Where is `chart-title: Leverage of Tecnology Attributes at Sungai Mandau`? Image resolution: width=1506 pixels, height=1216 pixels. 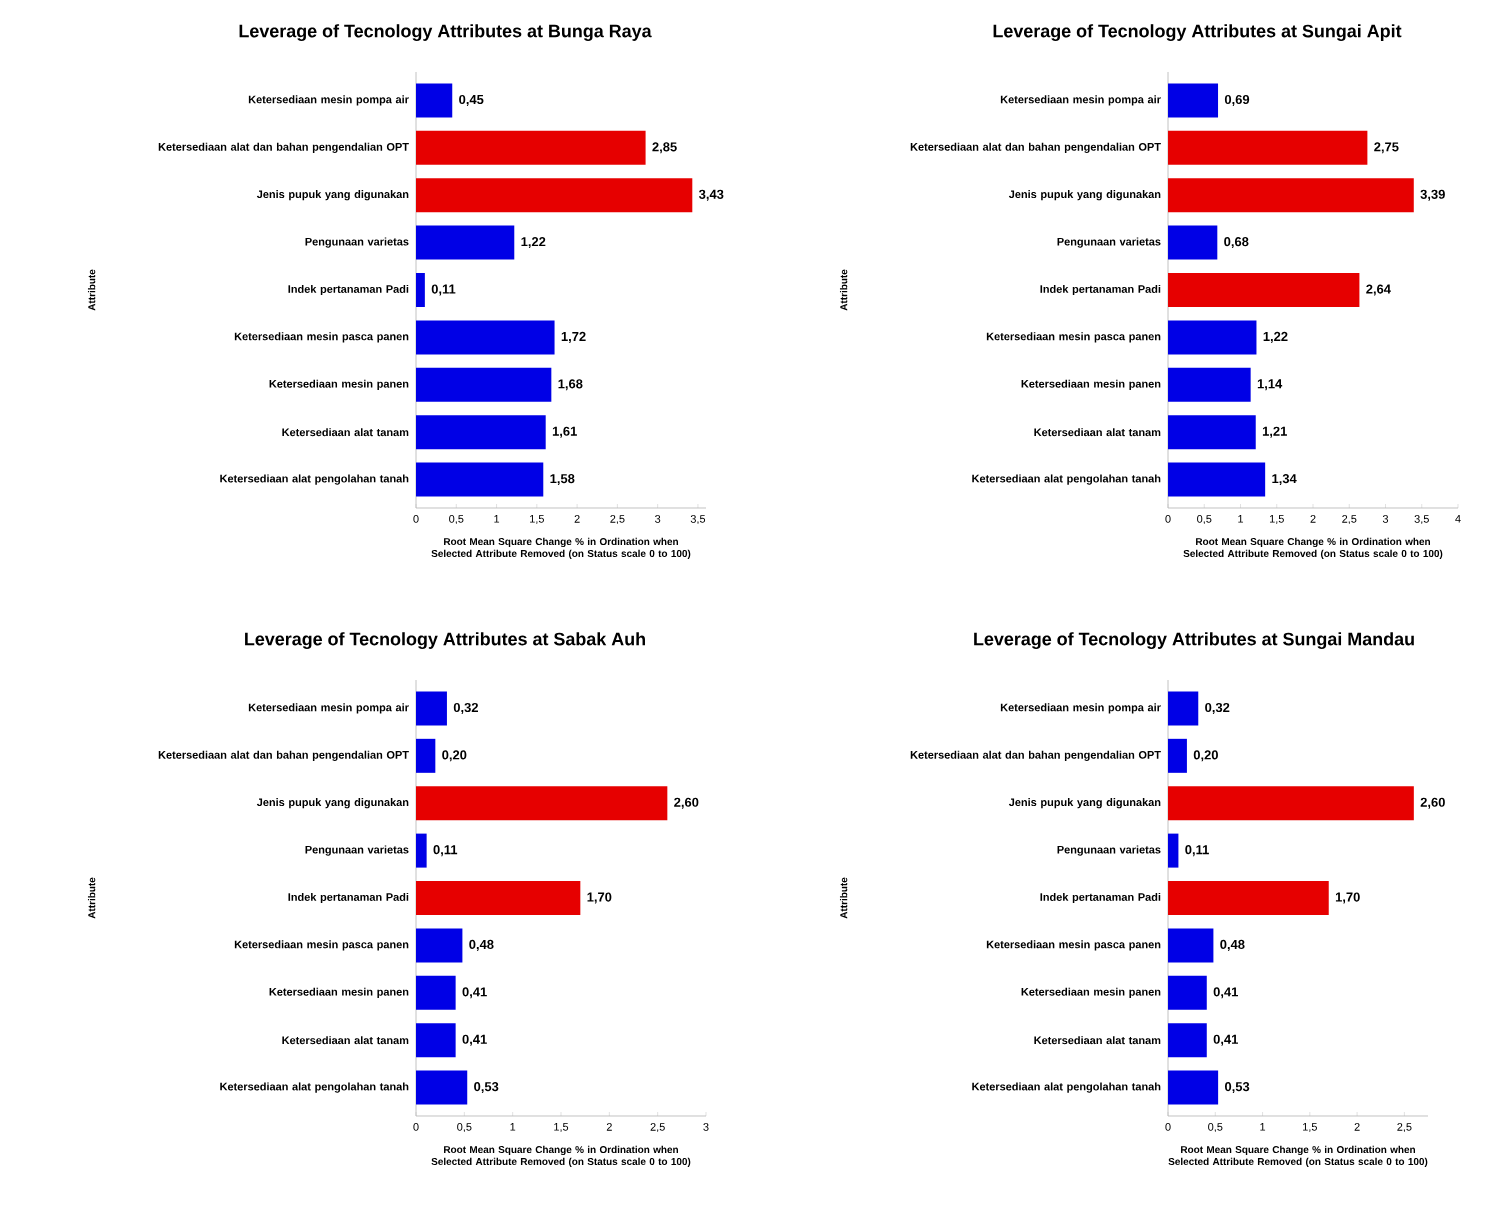
chart-title: Leverage of Tecnology Attributes at Sungai Mandau is located at coordinates (1194, 641).